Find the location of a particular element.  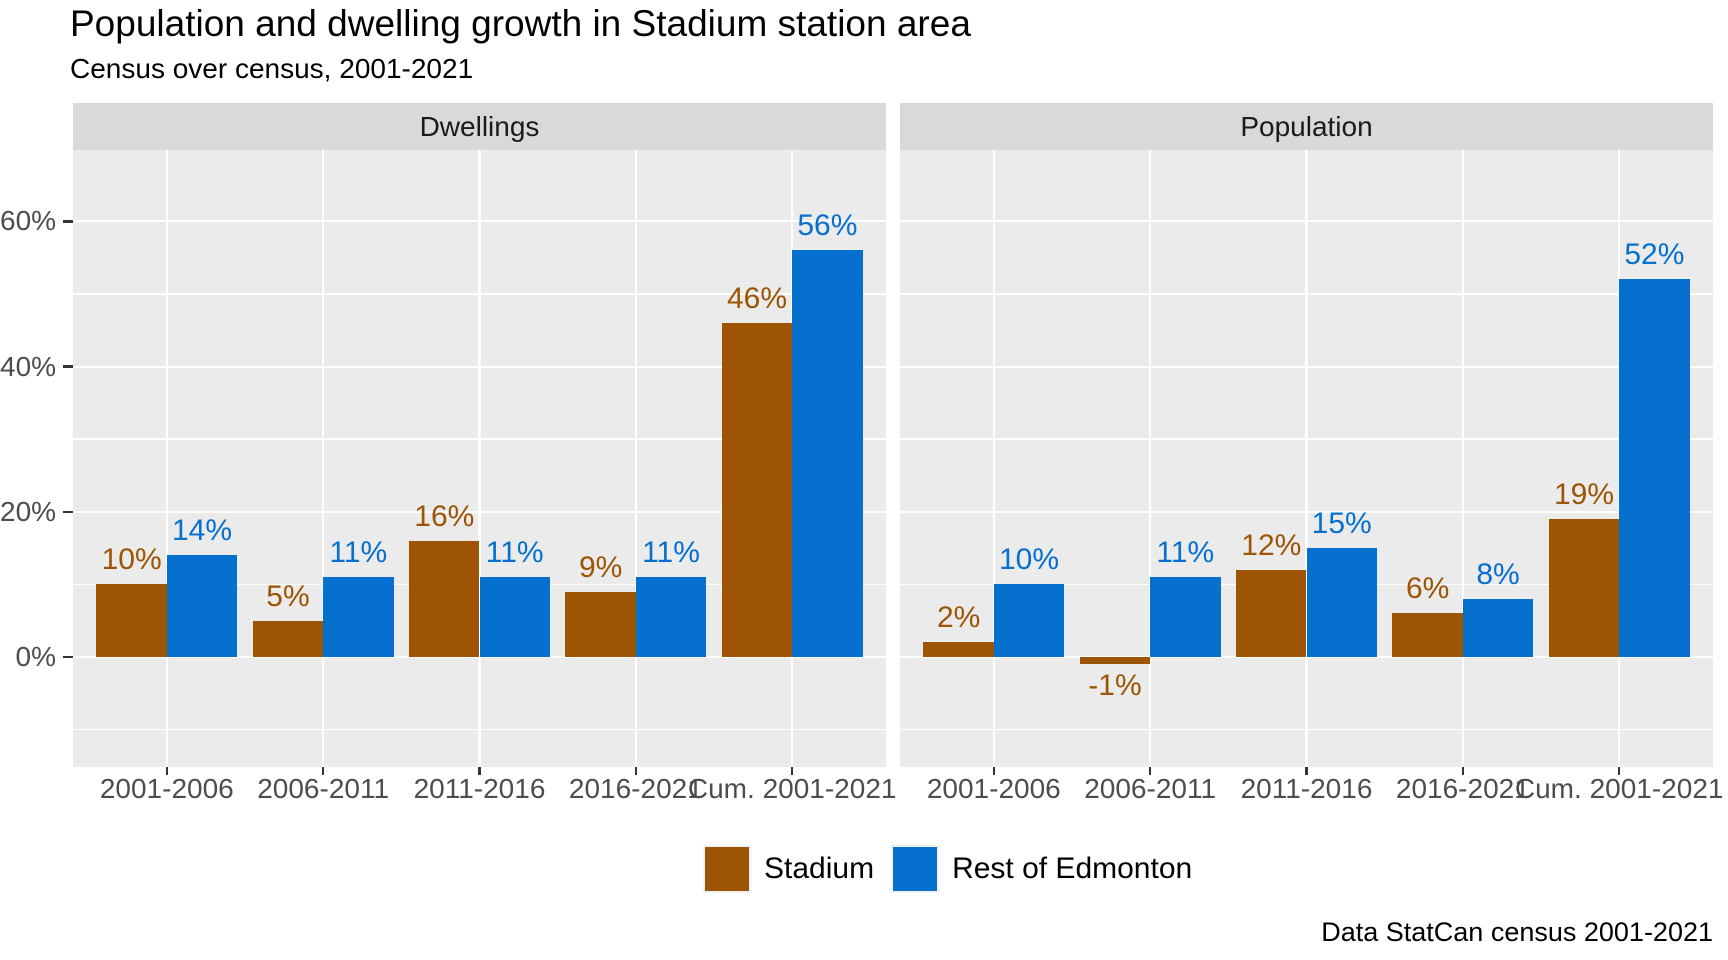

strip-label: Dwellings is located at coordinates (479, 126).